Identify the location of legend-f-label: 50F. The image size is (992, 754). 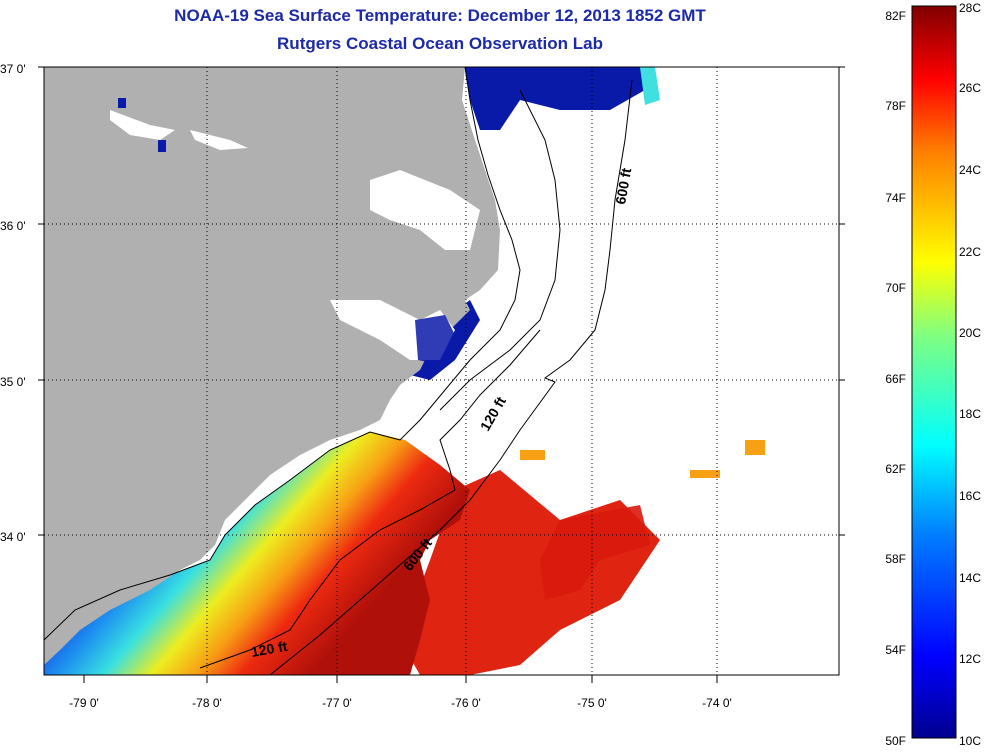
(895, 741).